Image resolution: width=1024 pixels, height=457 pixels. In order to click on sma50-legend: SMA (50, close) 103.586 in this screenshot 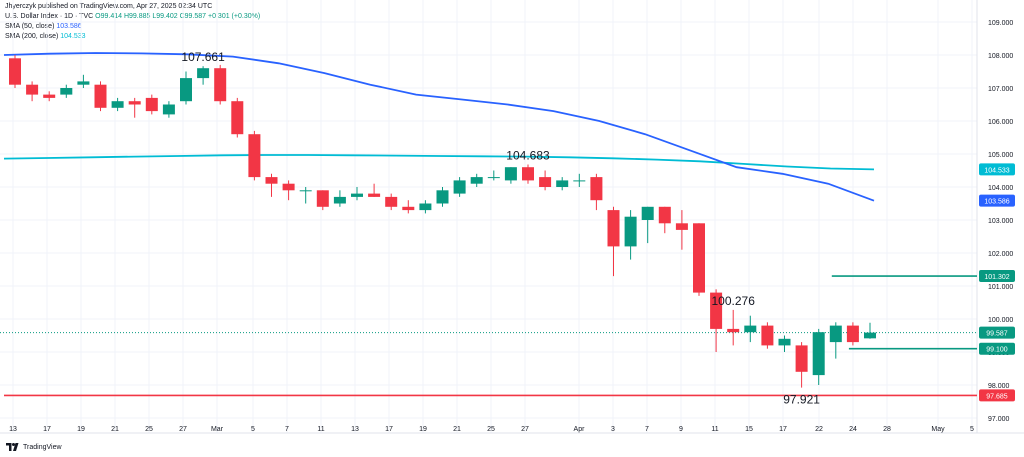, I will do `click(132, 27)`.